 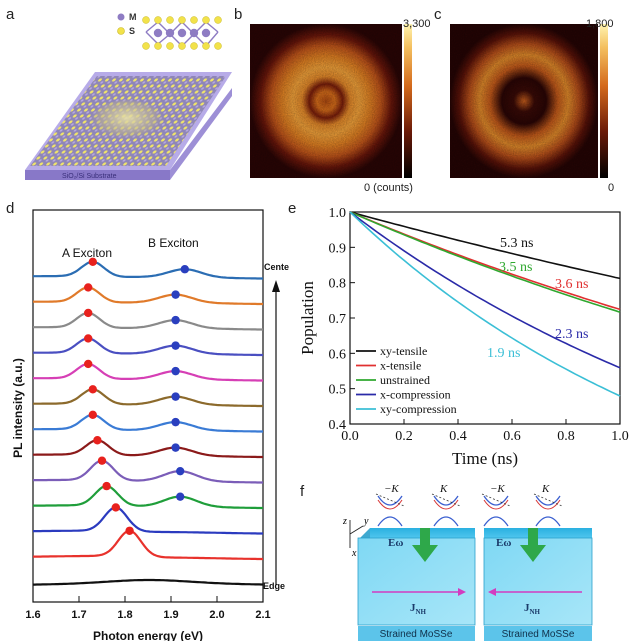 What do you see at coordinates (388, 188) in the screenshot?
I see `colorbar-b-min: 0 (counts)` at bounding box center [388, 188].